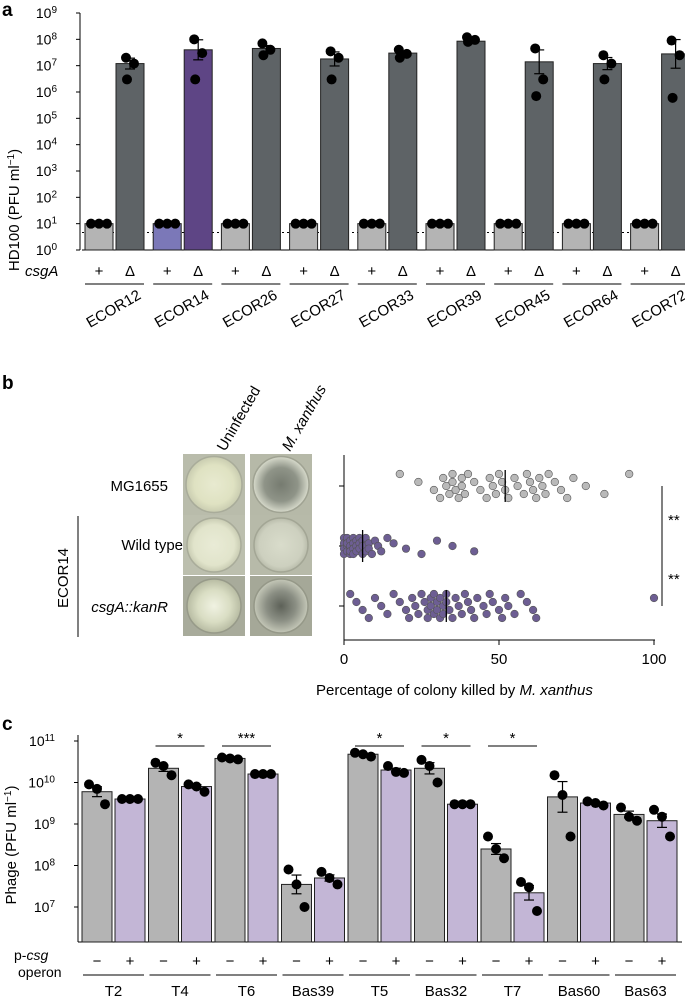 This screenshot has width=685, height=1000. I want to click on bar-minus-t2, so click(97, 867).